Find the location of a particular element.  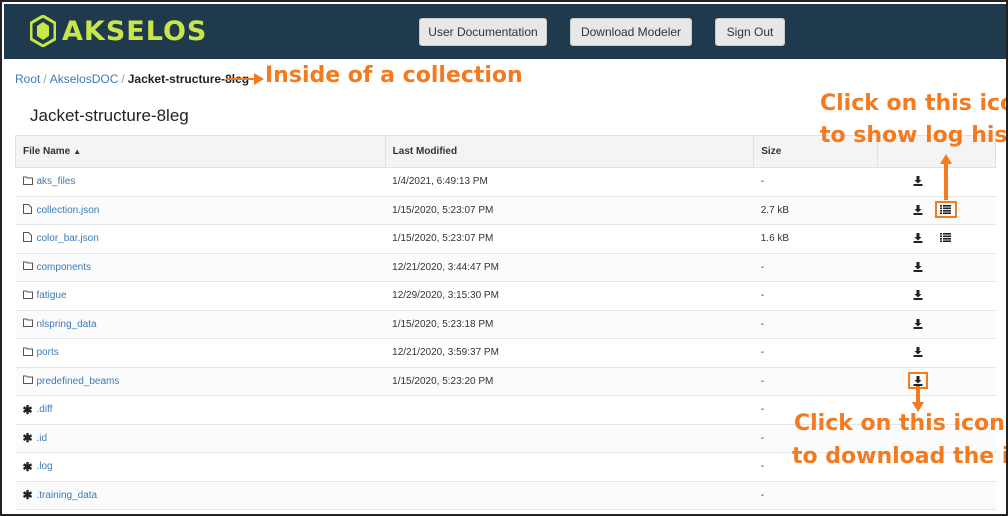

table-row: aks_files 1/4/2021, 6:49:13 PM - is located at coordinates (505, 182).